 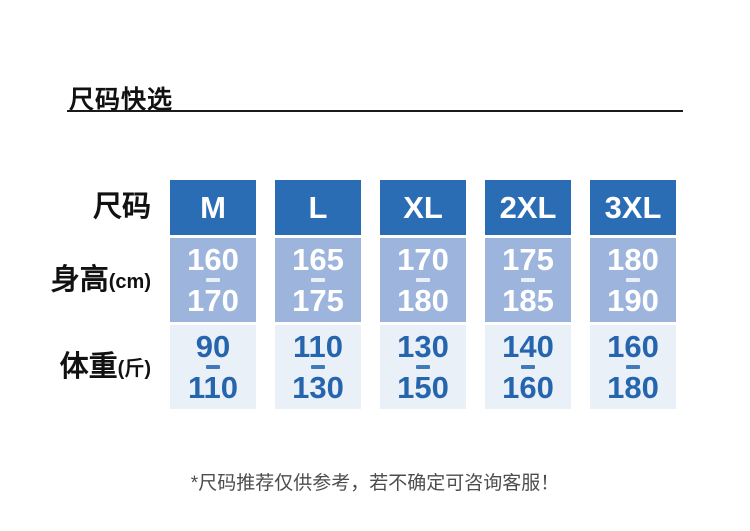 I want to click on size-header-m: M, so click(x=213, y=207).